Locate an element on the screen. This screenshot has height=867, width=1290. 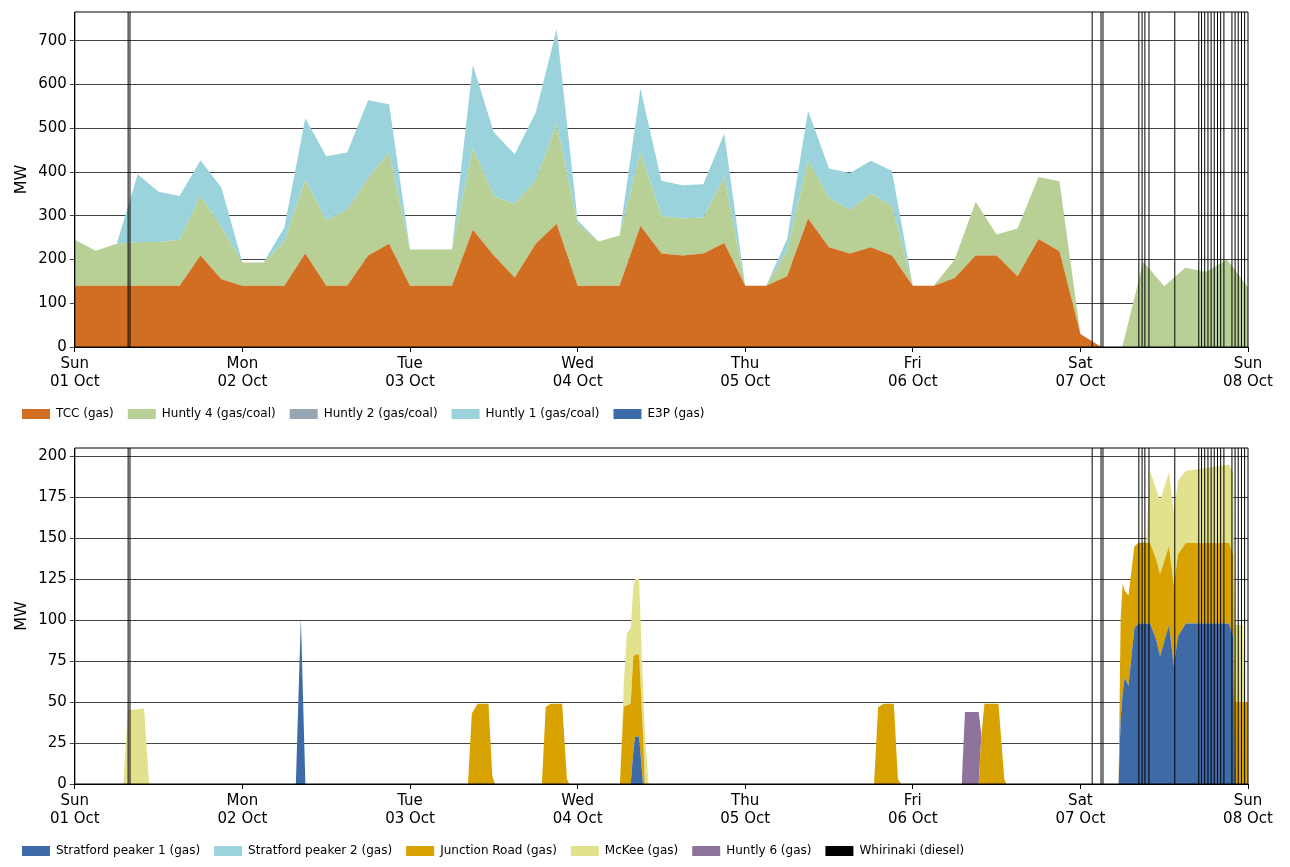
legend-label: E3P (gas) is located at coordinates (676, 413).